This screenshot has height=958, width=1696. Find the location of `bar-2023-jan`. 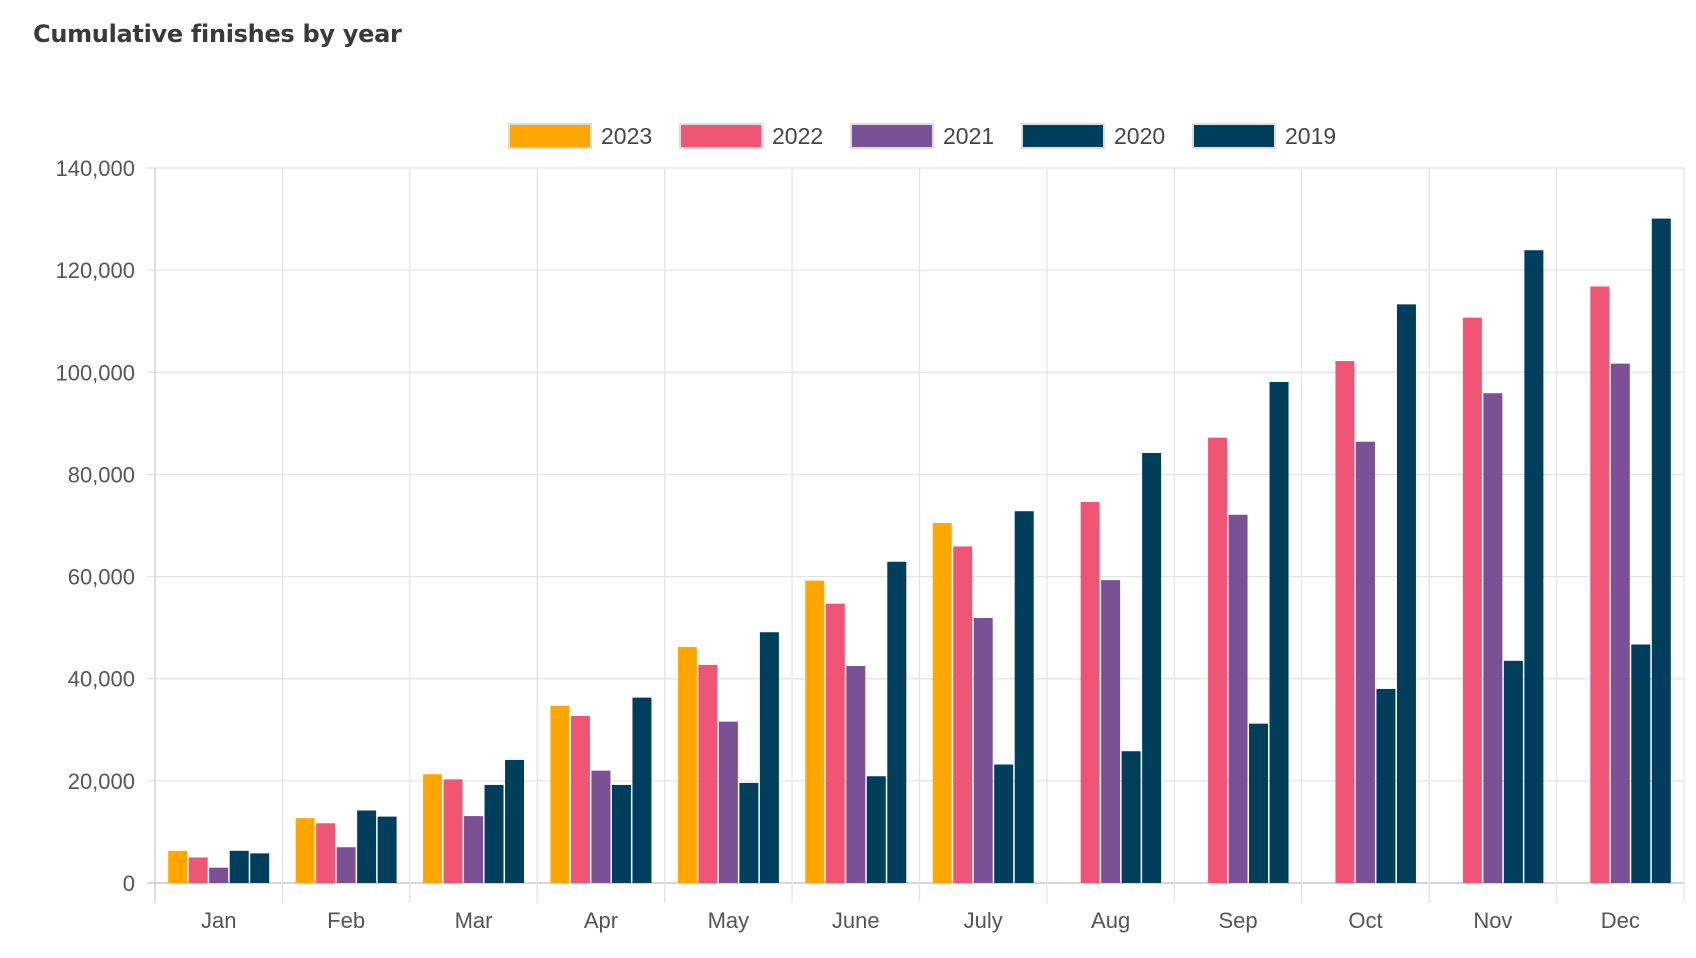

bar-2023-jan is located at coordinates (178, 866).